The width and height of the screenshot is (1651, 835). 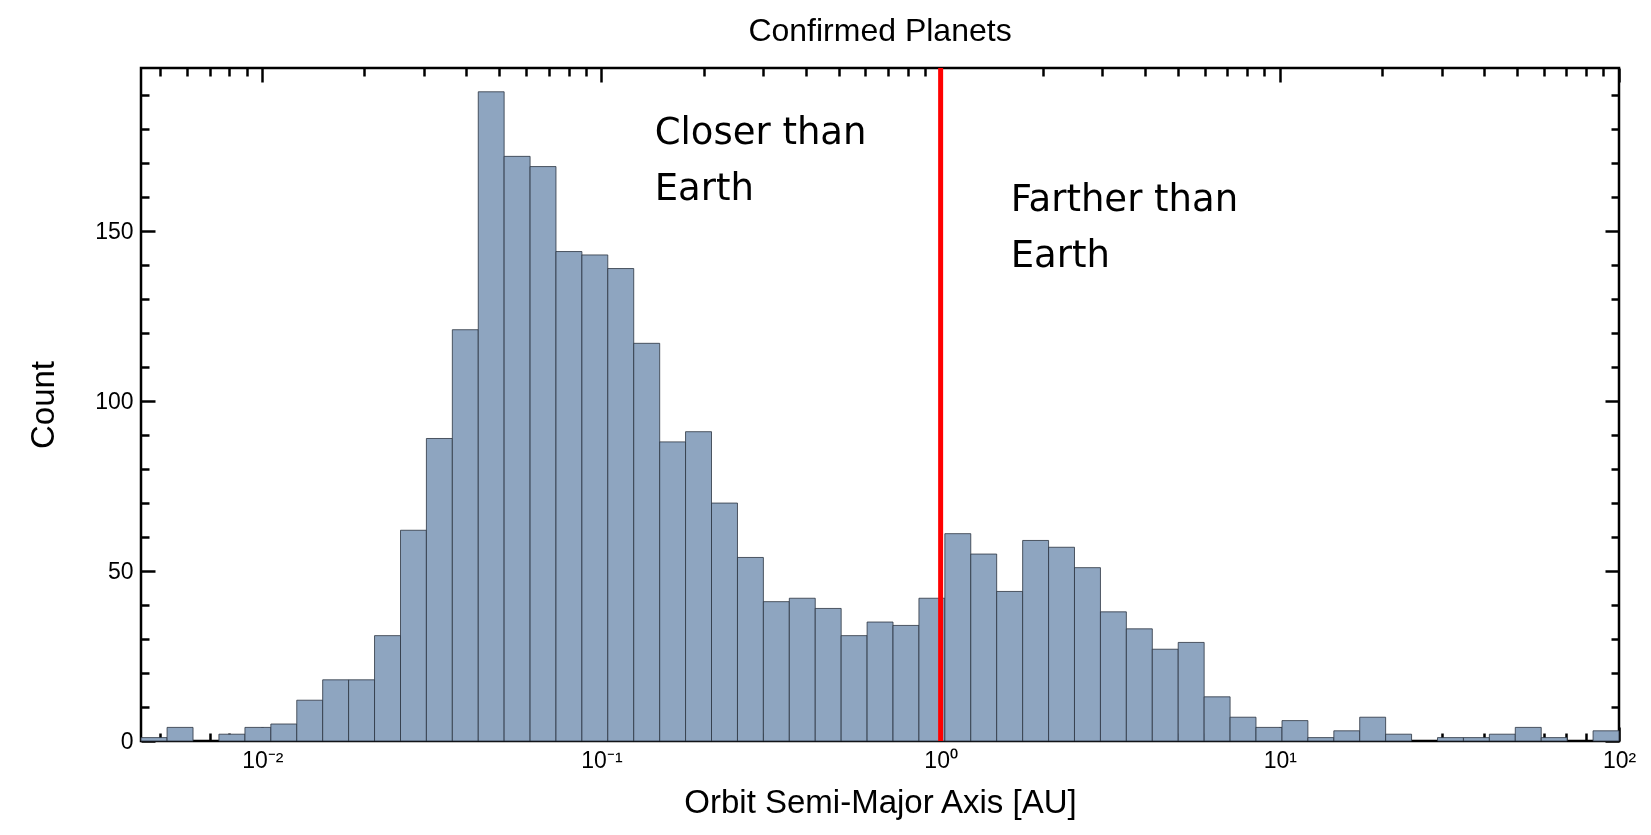 What do you see at coordinates (1280, 759) in the screenshot?
I see `x-tick-label: 10¹` at bounding box center [1280, 759].